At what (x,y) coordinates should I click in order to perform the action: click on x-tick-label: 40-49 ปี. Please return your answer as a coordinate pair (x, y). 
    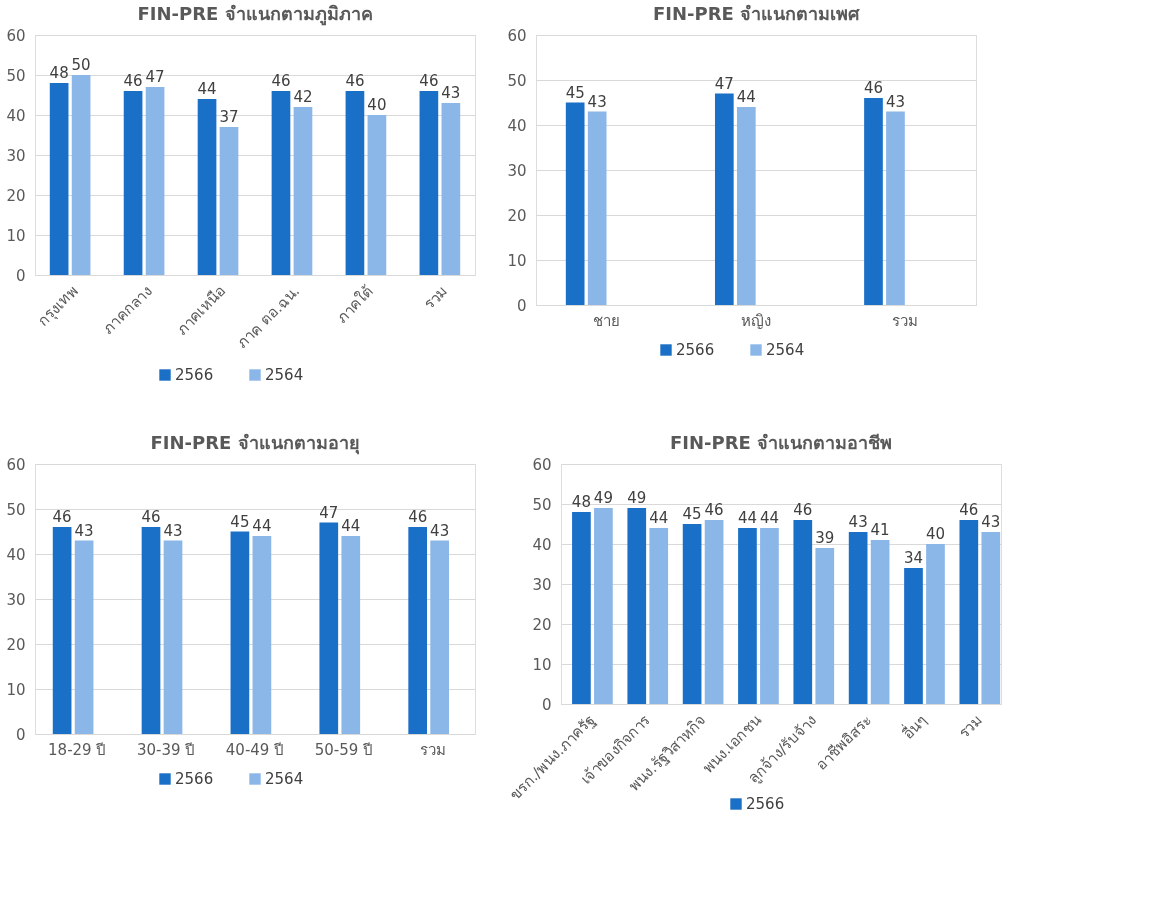
    Looking at the image, I should click on (255, 749).